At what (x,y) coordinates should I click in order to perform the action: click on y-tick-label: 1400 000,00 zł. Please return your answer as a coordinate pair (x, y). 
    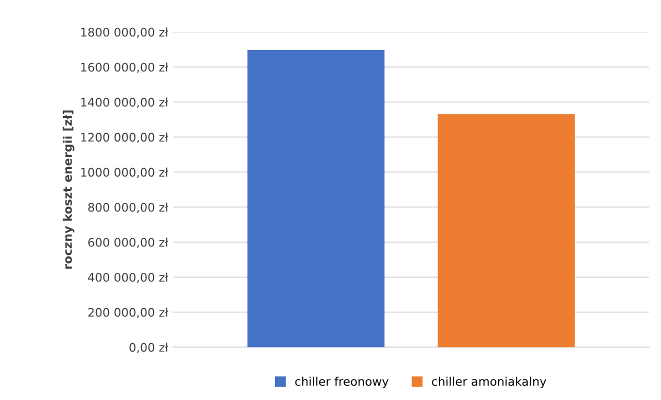
    Looking at the image, I should click on (124, 103).